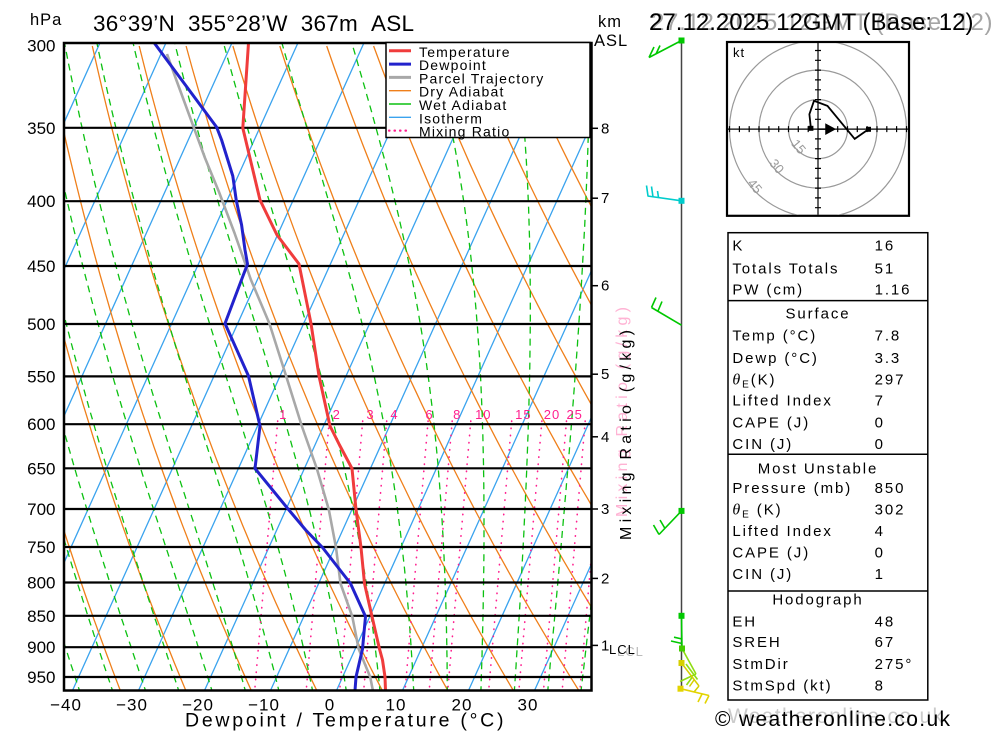  What do you see at coordinates (264, 705) in the screenshot?
I see `svg-text: −10` at bounding box center [264, 705].